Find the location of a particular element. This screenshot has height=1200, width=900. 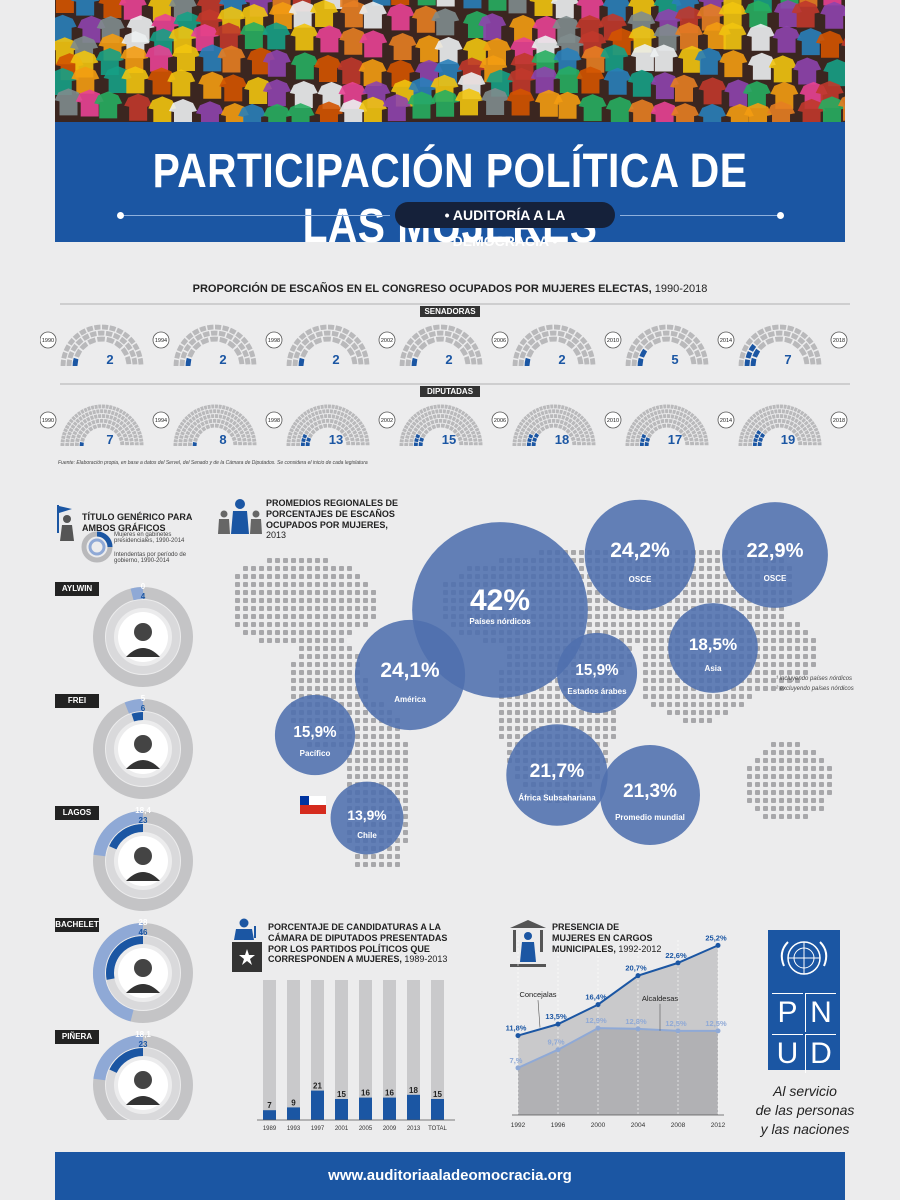

municipal-year-label: 2012 is located at coordinates (718, 1125).